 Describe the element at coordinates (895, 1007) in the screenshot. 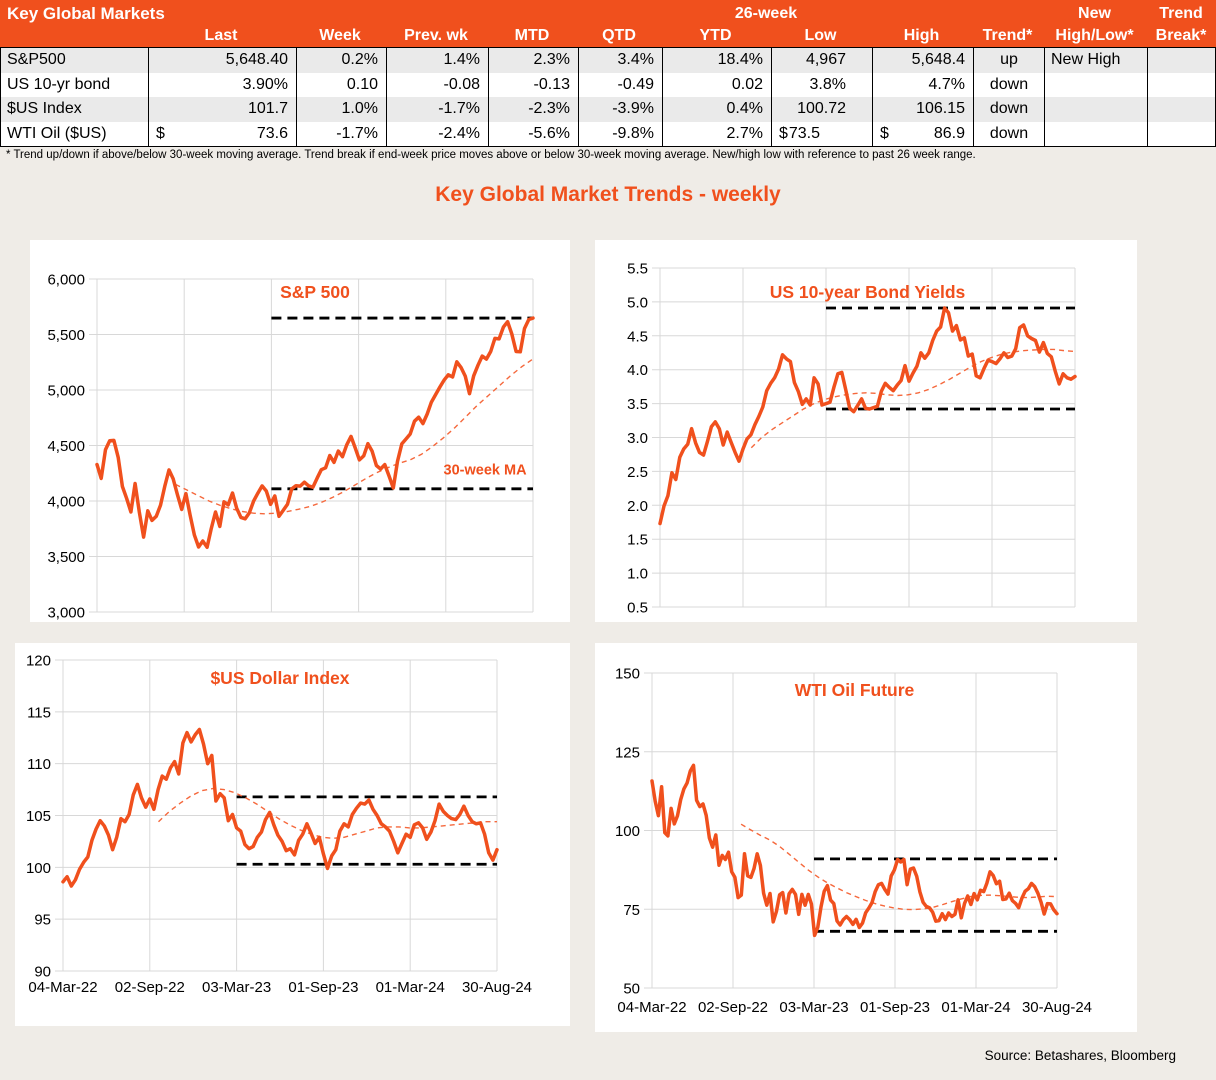

I see `x-tick-label: 01-Sep-23` at that location.